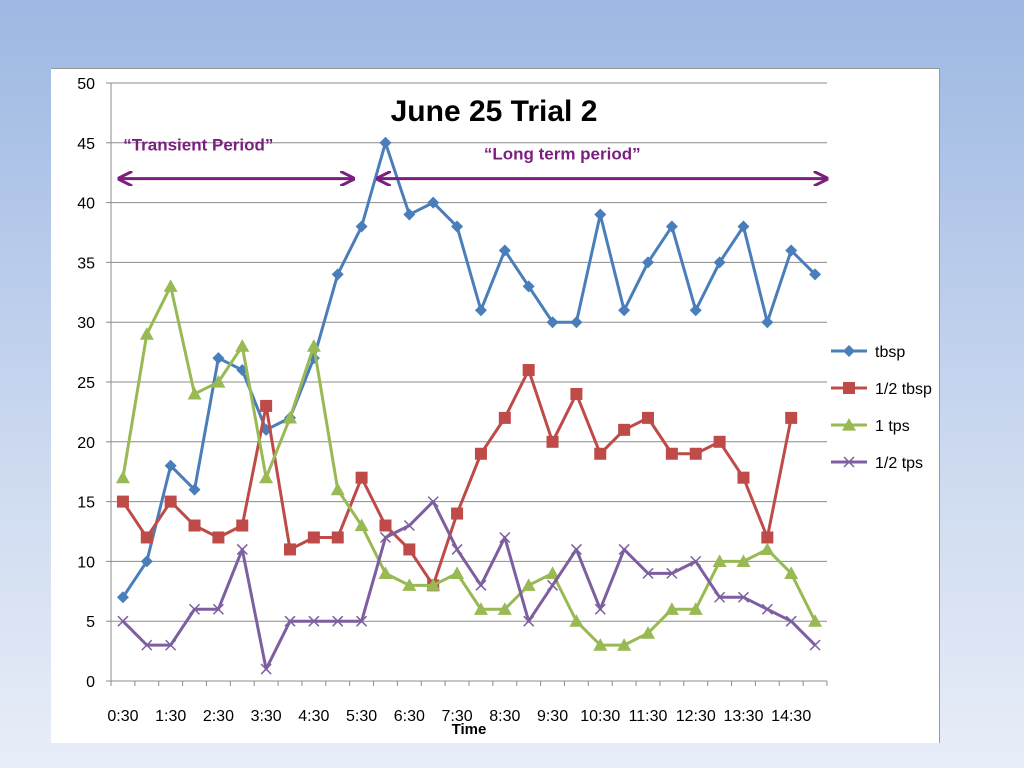 Image resolution: width=1024 pixels, height=768 pixels. I want to click on x-tick-label: 12:30, so click(696, 716).